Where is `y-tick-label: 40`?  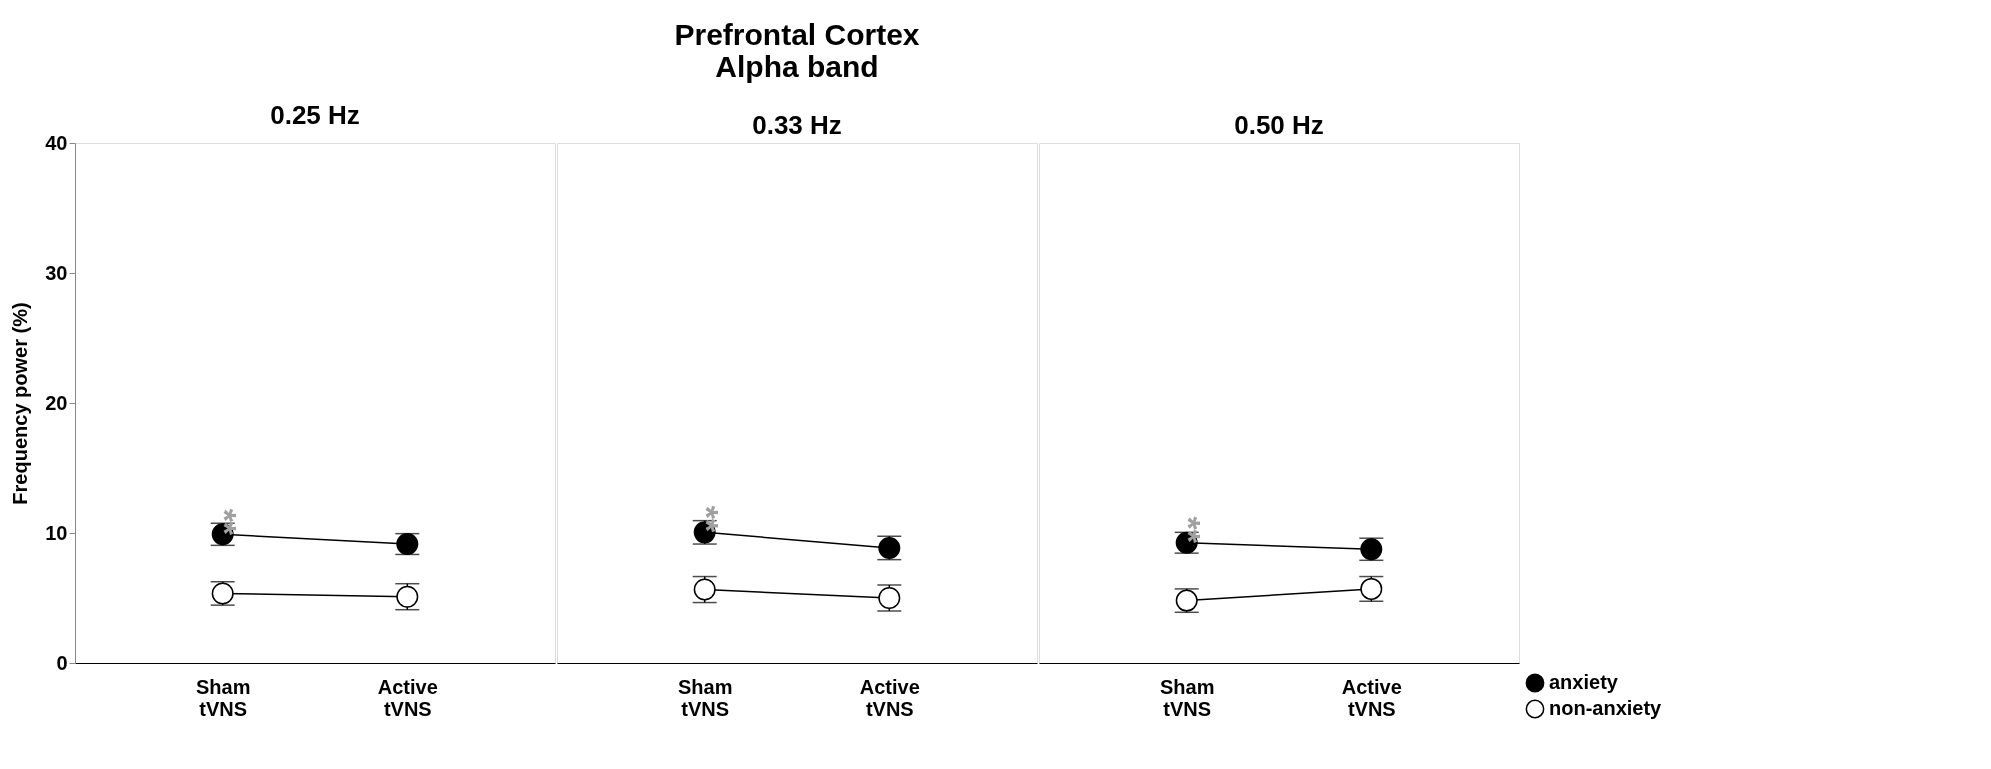 y-tick-label: 40 is located at coordinates (56, 142).